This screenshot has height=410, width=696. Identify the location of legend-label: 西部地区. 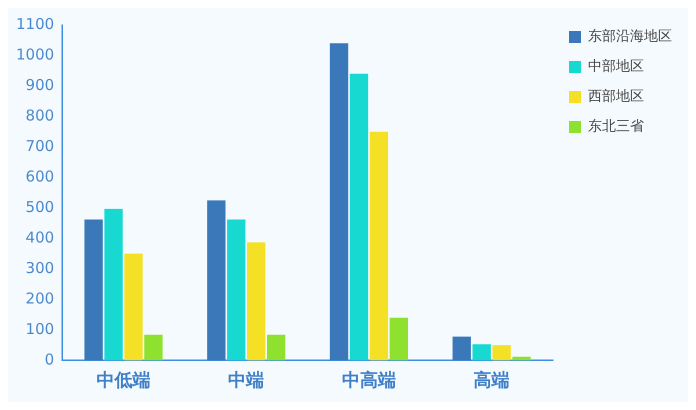
(616, 96).